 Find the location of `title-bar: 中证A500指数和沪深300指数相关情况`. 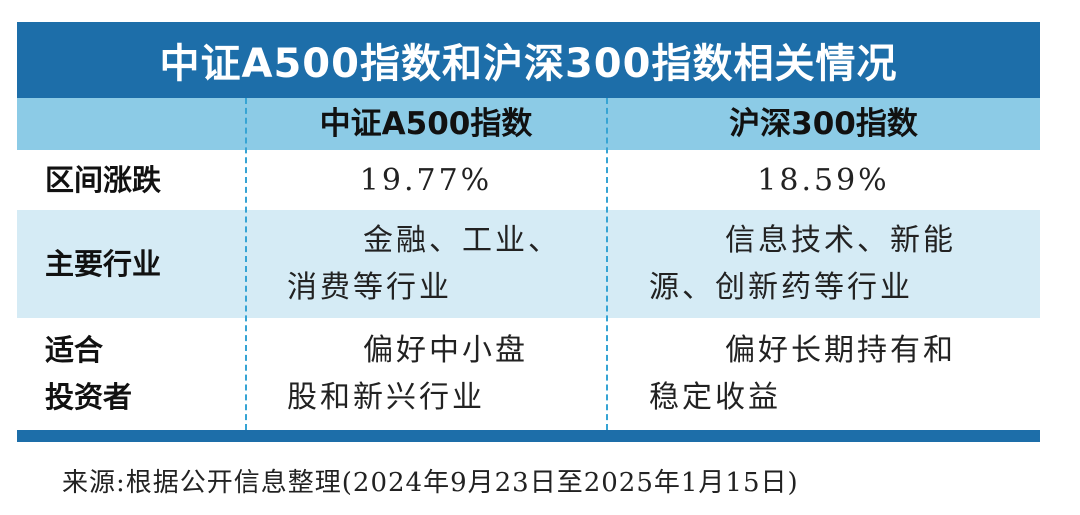

title-bar: 中证A500指数和沪深300指数相关情况 is located at coordinates (528, 60).